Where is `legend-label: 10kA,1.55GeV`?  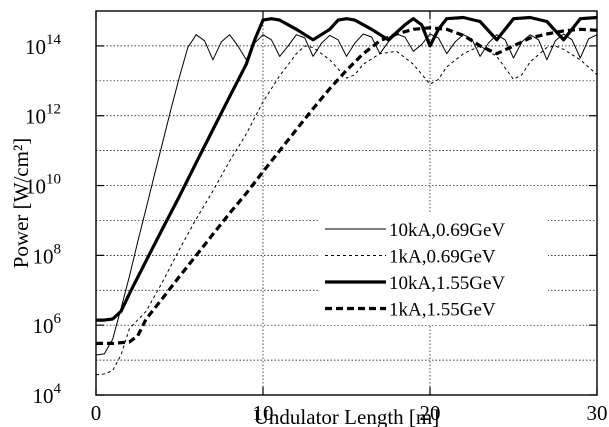
legend-label: 10kA,1.55GeV is located at coordinates (447, 283).